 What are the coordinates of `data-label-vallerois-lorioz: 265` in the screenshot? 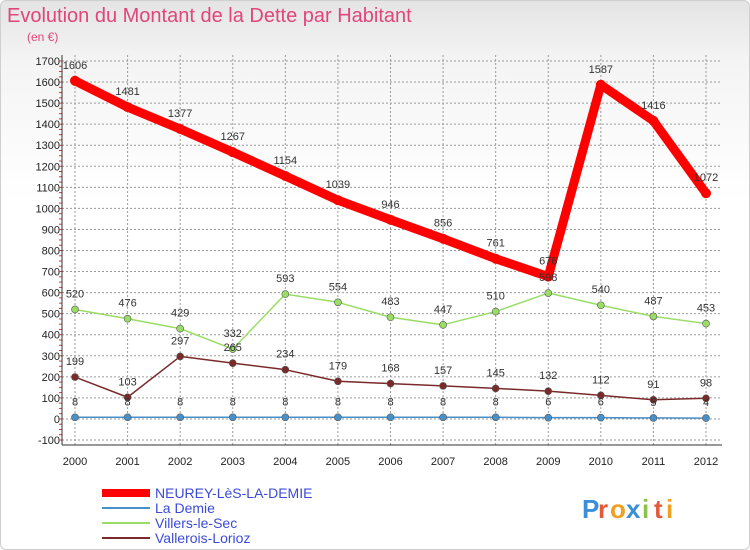 It's located at (233, 348).